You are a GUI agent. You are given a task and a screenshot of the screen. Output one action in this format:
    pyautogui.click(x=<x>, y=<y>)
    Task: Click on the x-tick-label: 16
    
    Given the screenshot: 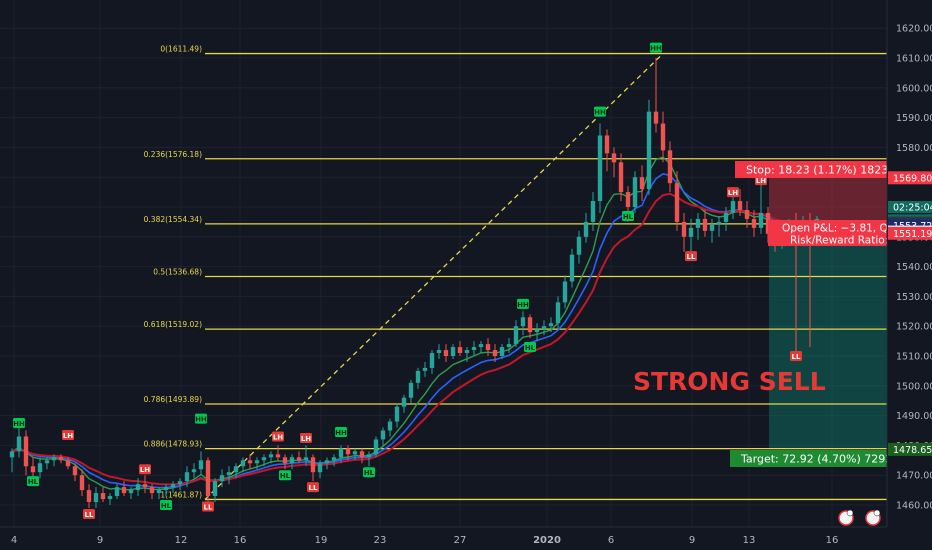 What is the action you would take?
    pyautogui.click(x=832, y=540)
    